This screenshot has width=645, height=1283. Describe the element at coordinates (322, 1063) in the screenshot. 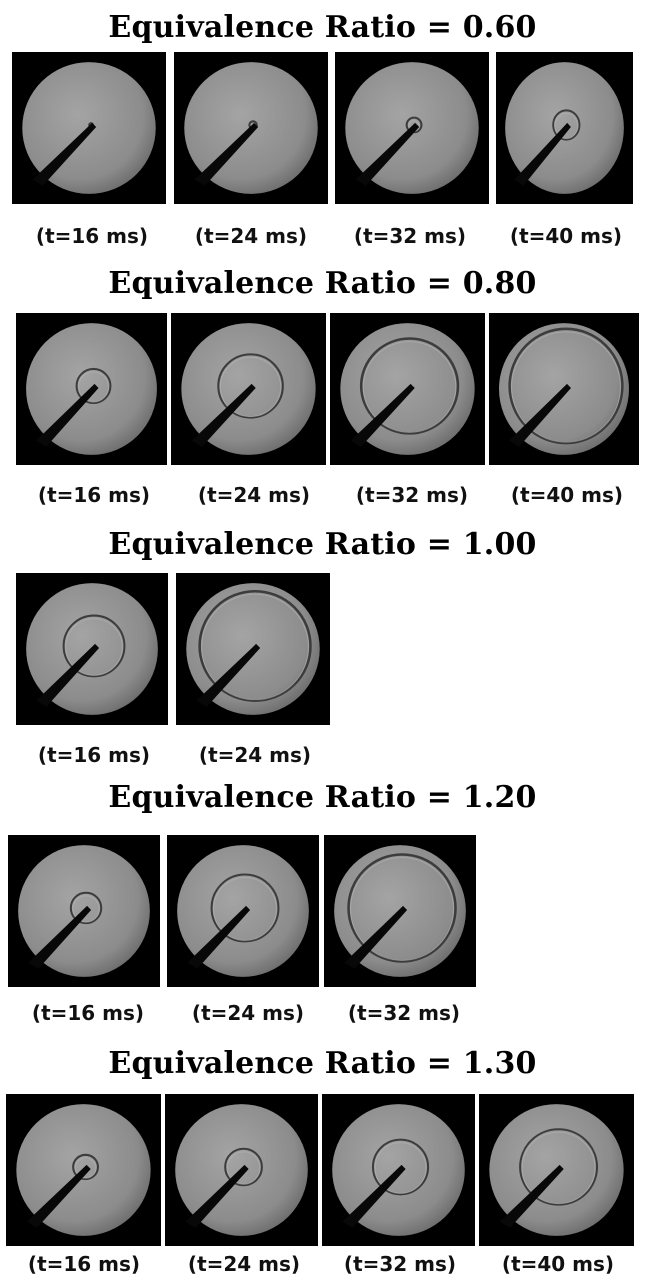

I see `panel-title: Equivalence Ratio = 1.30` at that location.